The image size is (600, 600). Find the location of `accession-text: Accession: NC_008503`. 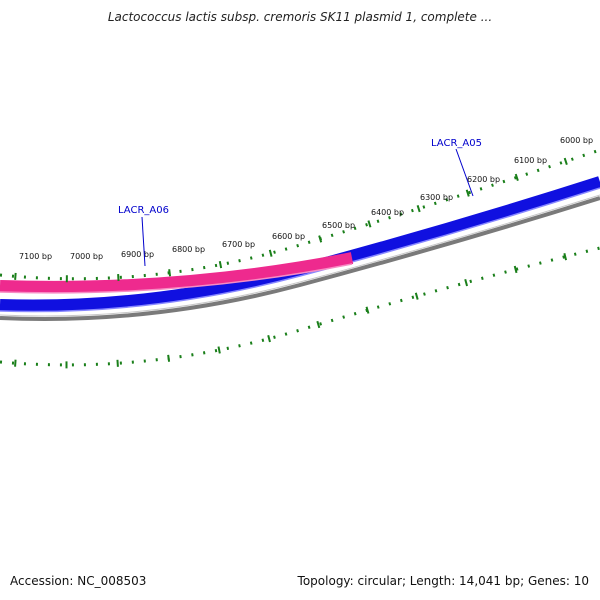

accession-text: Accession: NC_008503 is located at coordinates (78, 581).